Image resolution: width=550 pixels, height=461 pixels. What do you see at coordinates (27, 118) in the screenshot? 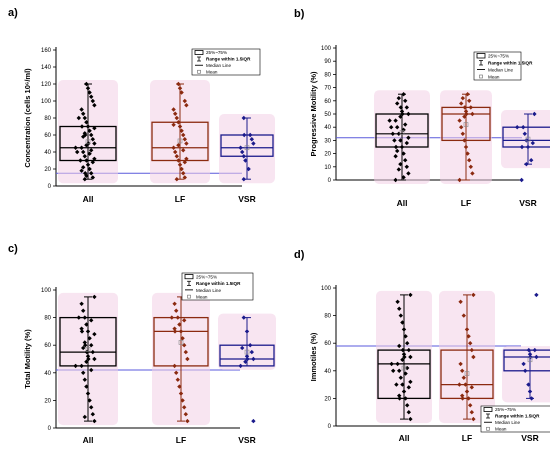
I see `y-axis-label: Concentration (cells 10⁶/ml)` at bounding box center [27, 118].